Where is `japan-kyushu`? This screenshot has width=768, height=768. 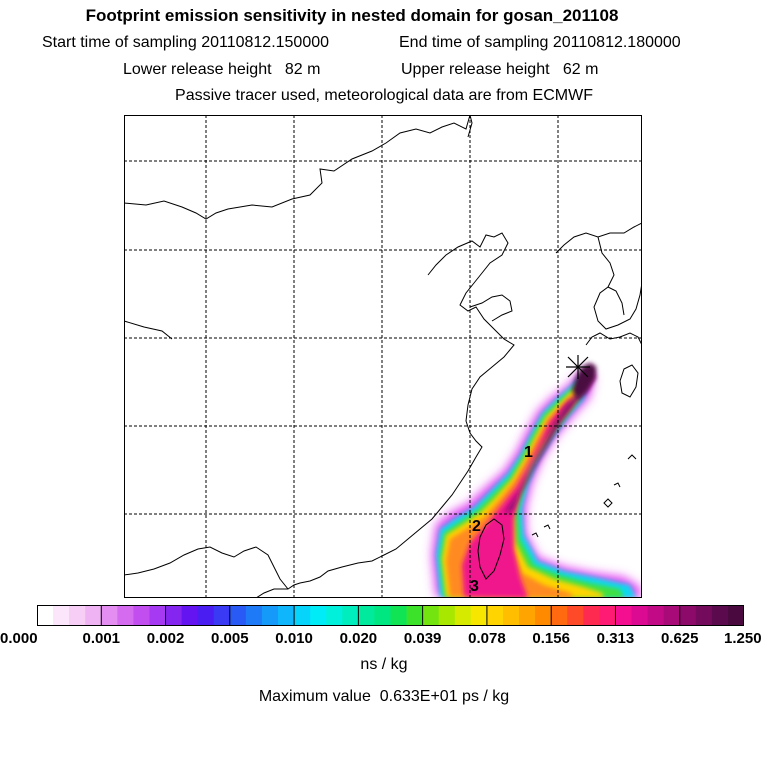
japan-kyushu is located at coordinates (629, 381).